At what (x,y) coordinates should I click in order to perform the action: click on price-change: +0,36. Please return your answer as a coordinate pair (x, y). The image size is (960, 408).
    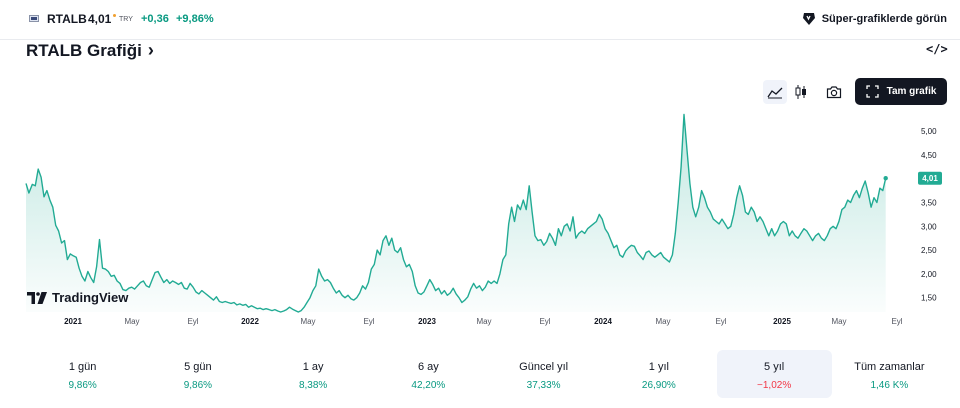
    Looking at the image, I should click on (155, 19).